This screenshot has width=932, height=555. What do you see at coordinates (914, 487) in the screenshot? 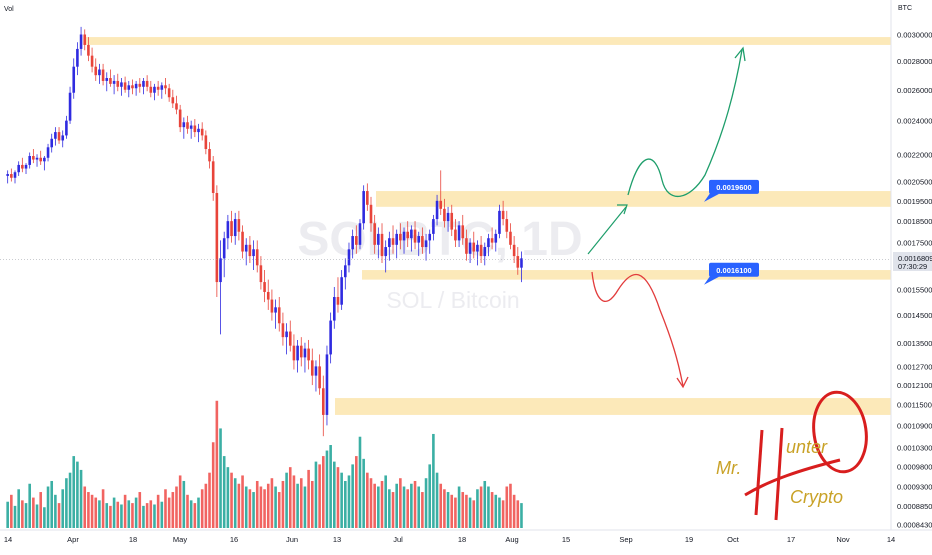
I see `price-tick-label: 0.0009300` at bounding box center [914, 487].